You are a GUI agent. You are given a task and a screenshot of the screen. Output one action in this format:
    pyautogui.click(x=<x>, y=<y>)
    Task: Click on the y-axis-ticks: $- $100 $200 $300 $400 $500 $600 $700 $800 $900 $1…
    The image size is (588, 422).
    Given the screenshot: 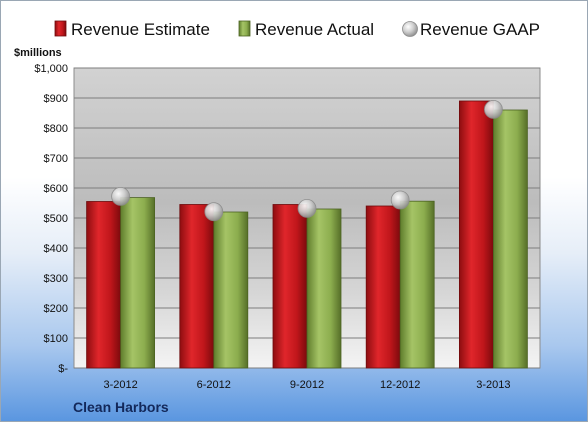 What is the action you would take?
    pyautogui.click(x=51, y=219)
    